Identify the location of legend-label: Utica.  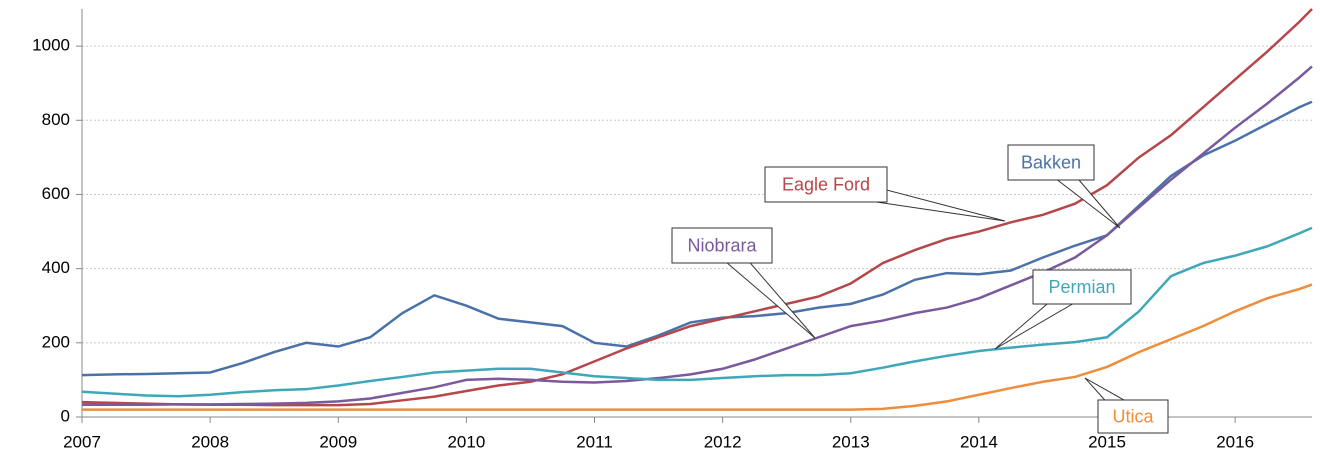
(1133, 416).